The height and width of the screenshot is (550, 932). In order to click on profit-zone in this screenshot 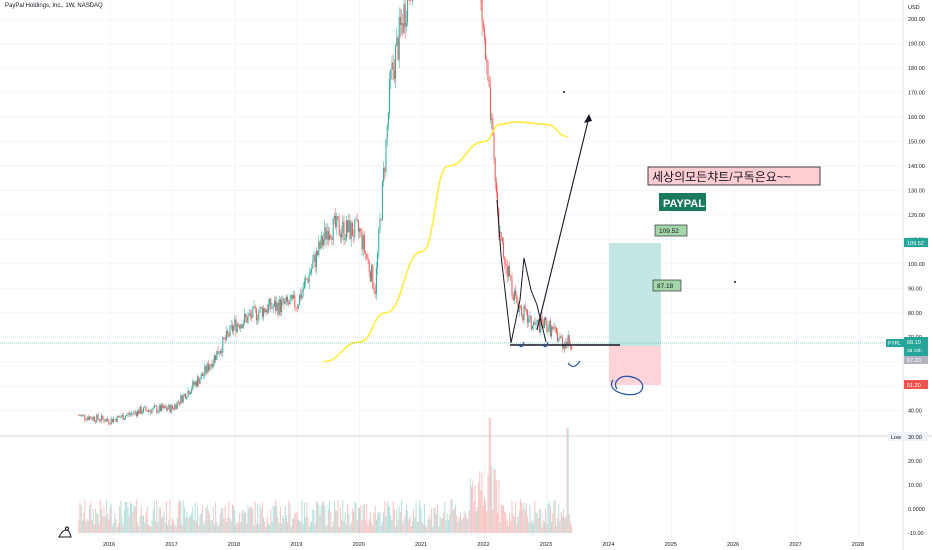, I will do `click(635, 294)`.